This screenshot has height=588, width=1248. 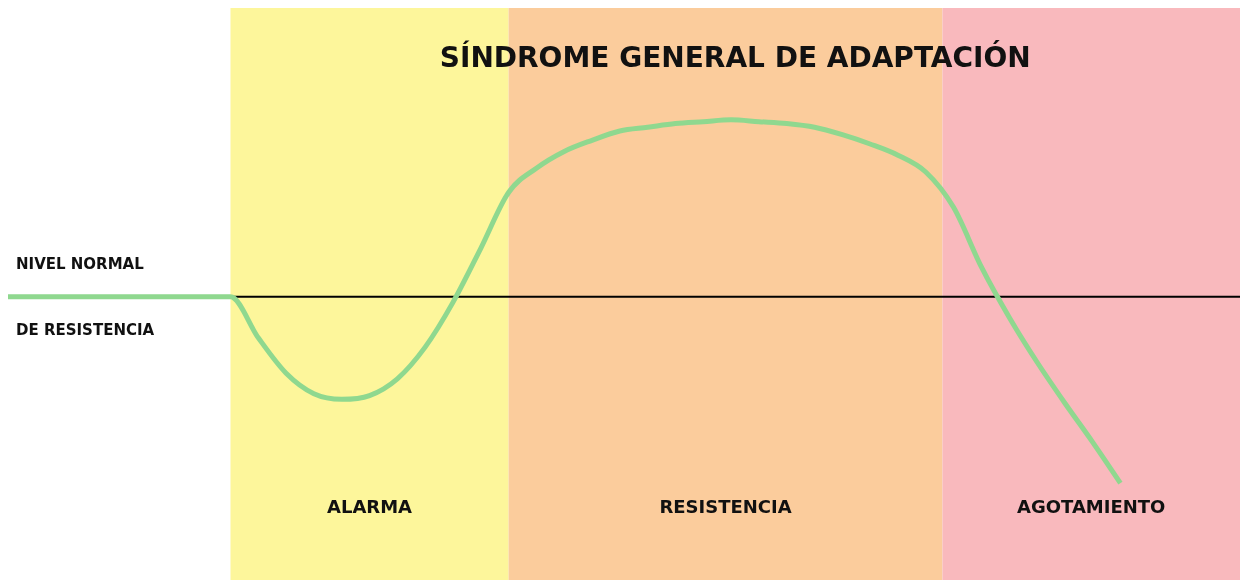 What do you see at coordinates (725, 506) in the screenshot?
I see `text: RESISTENCIA` at bounding box center [725, 506].